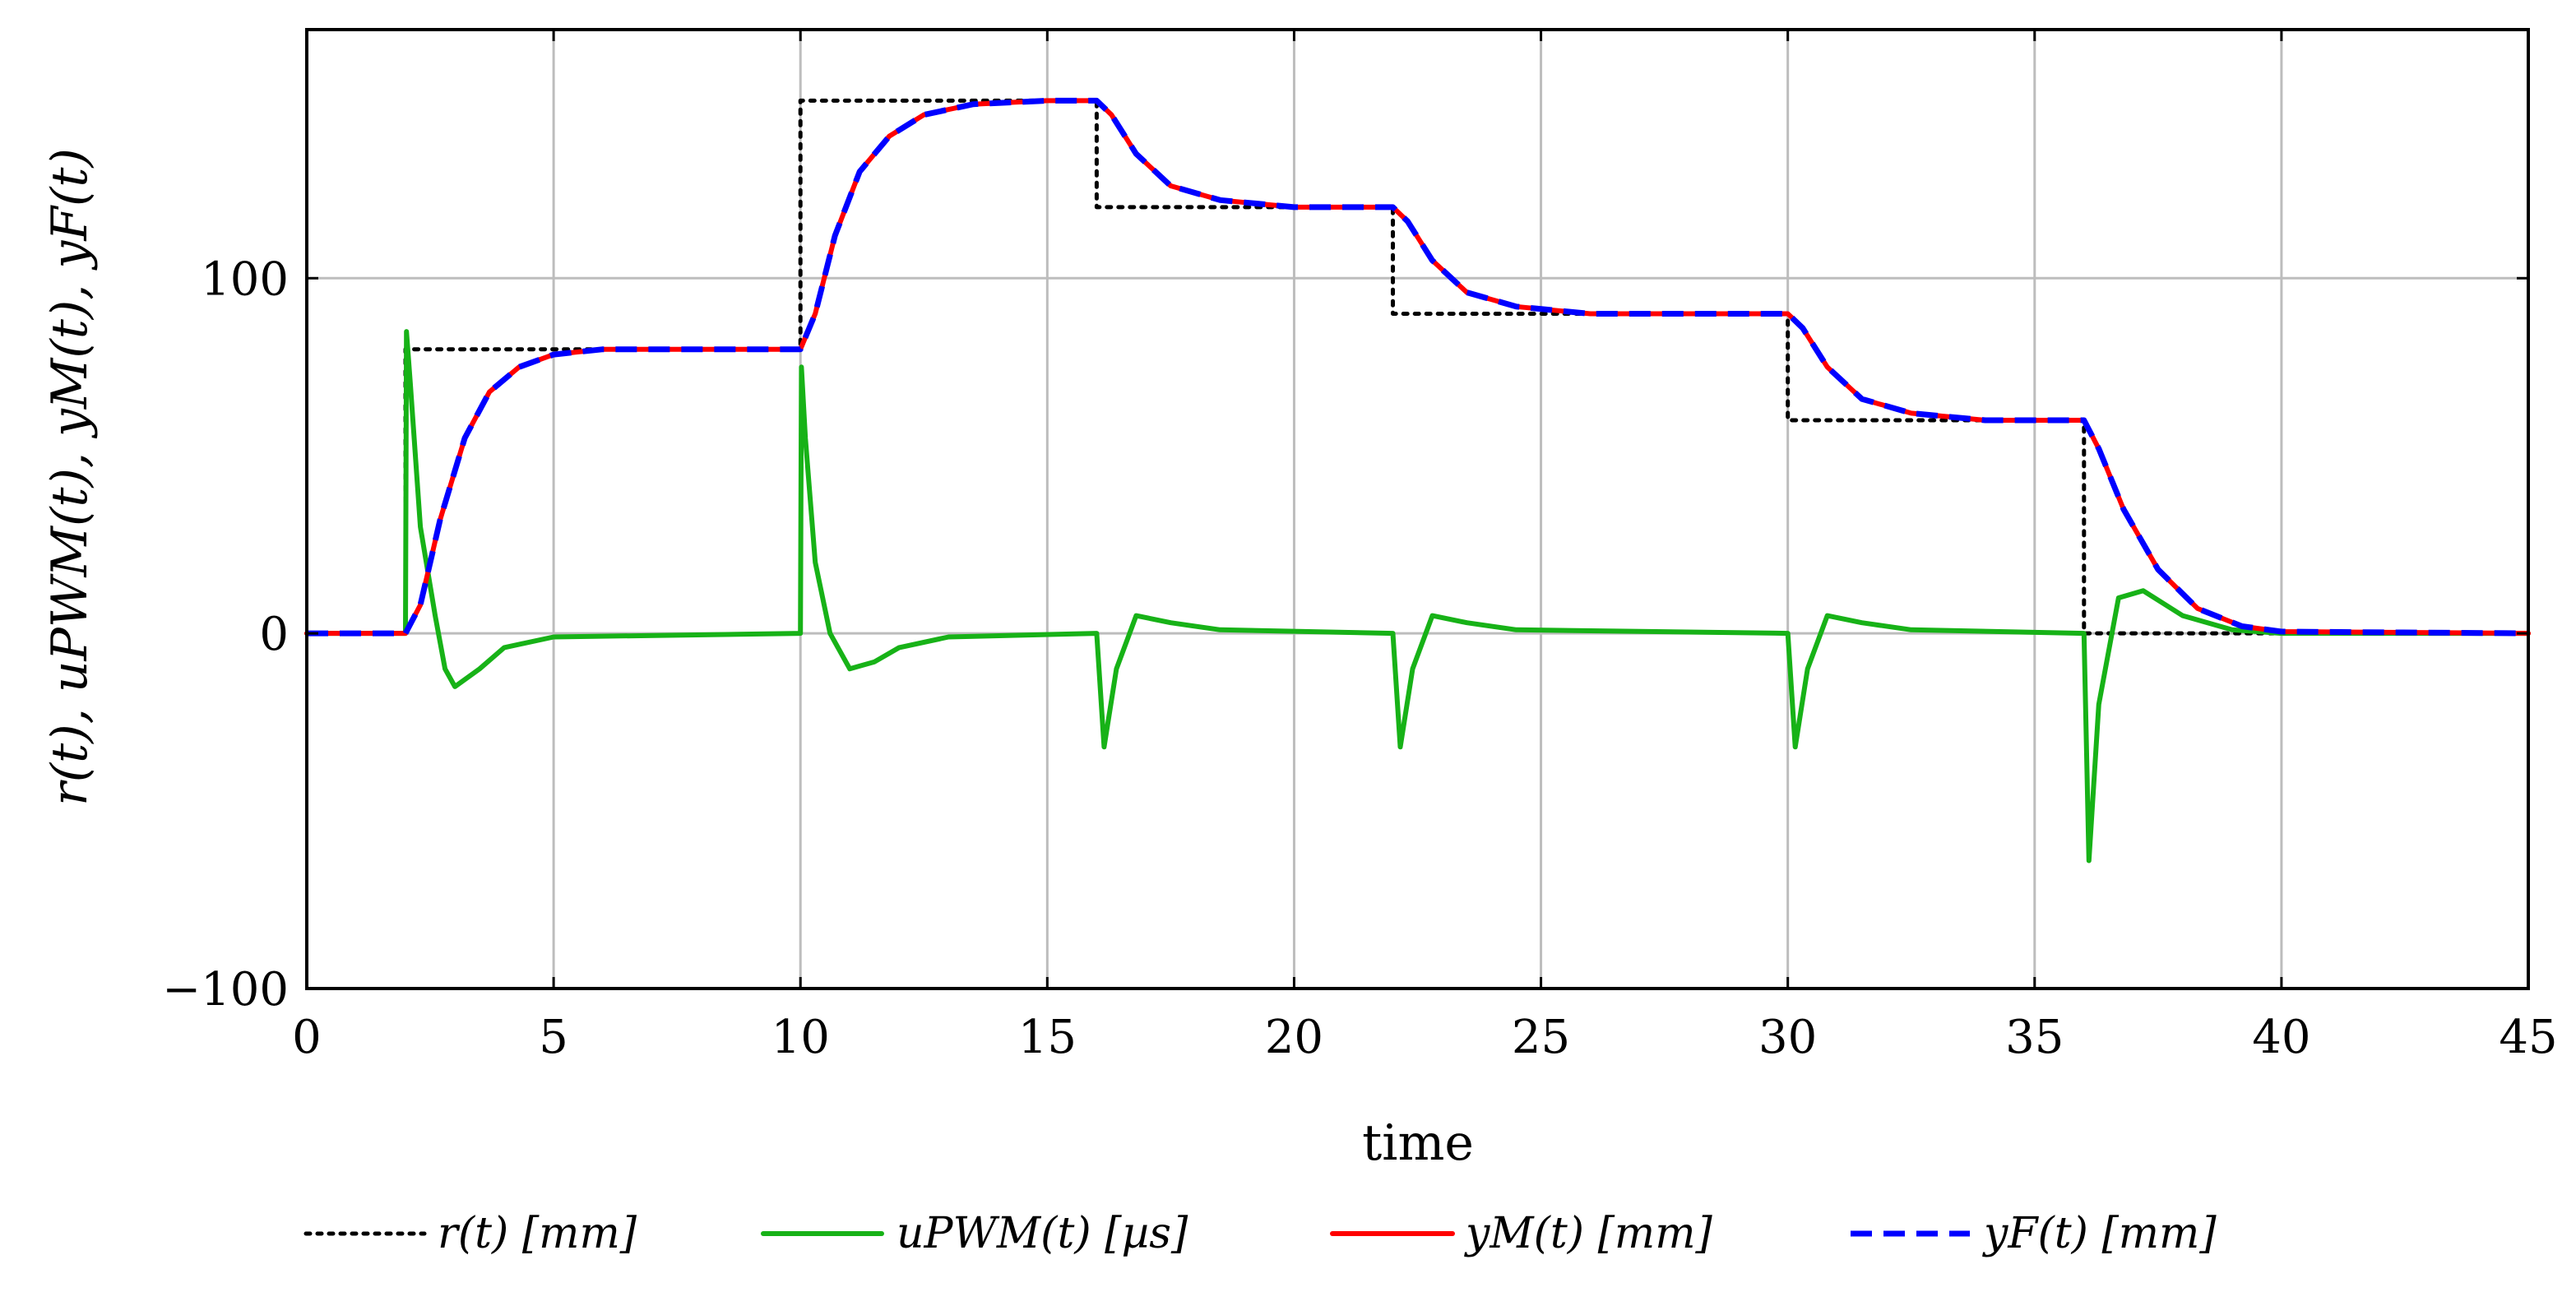 Image resolution: width=2576 pixels, height=1292 pixels. I want to click on legend-item-yf: yF(t) [mm], so click(2034, 1233).